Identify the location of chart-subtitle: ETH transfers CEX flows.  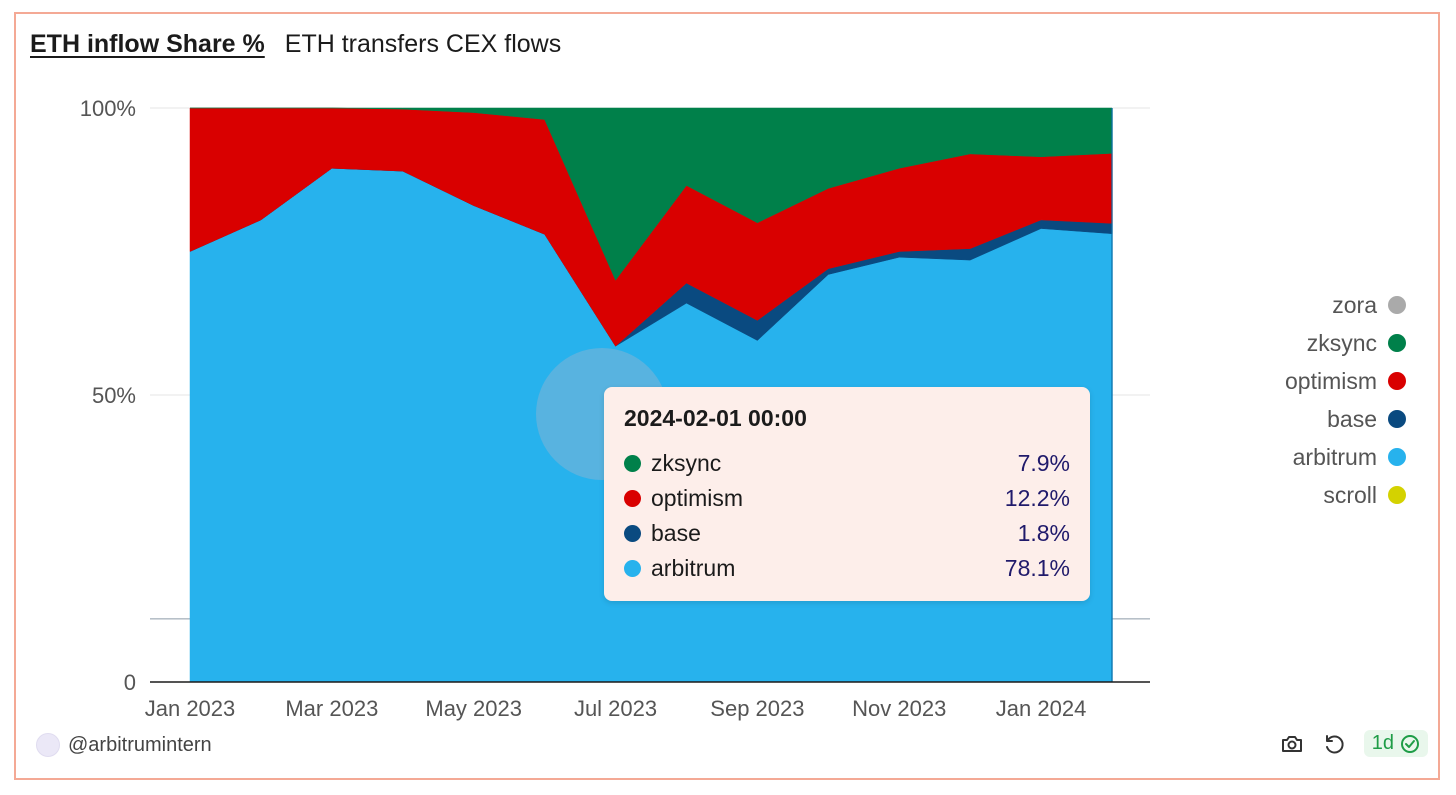
(423, 44).